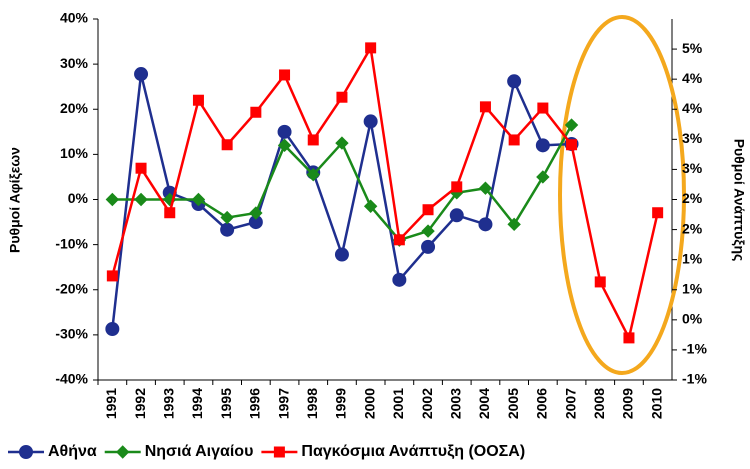  Describe the element at coordinates (71, 334) in the screenshot. I see `y-tick-label: -30%` at that location.